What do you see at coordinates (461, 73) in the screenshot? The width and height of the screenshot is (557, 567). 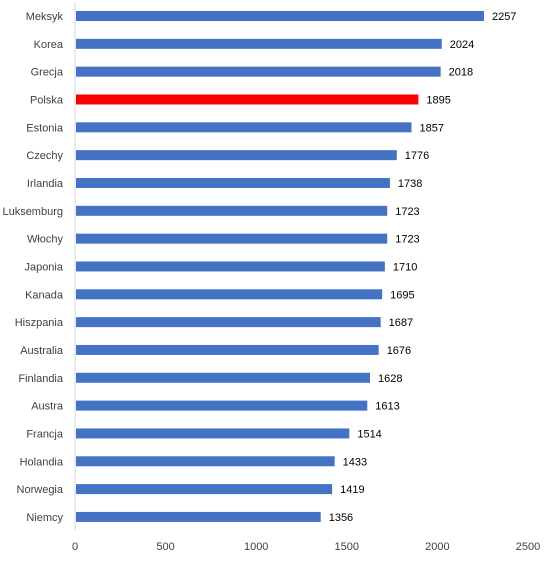 I see `data-label: 2018` at bounding box center [461, 73].